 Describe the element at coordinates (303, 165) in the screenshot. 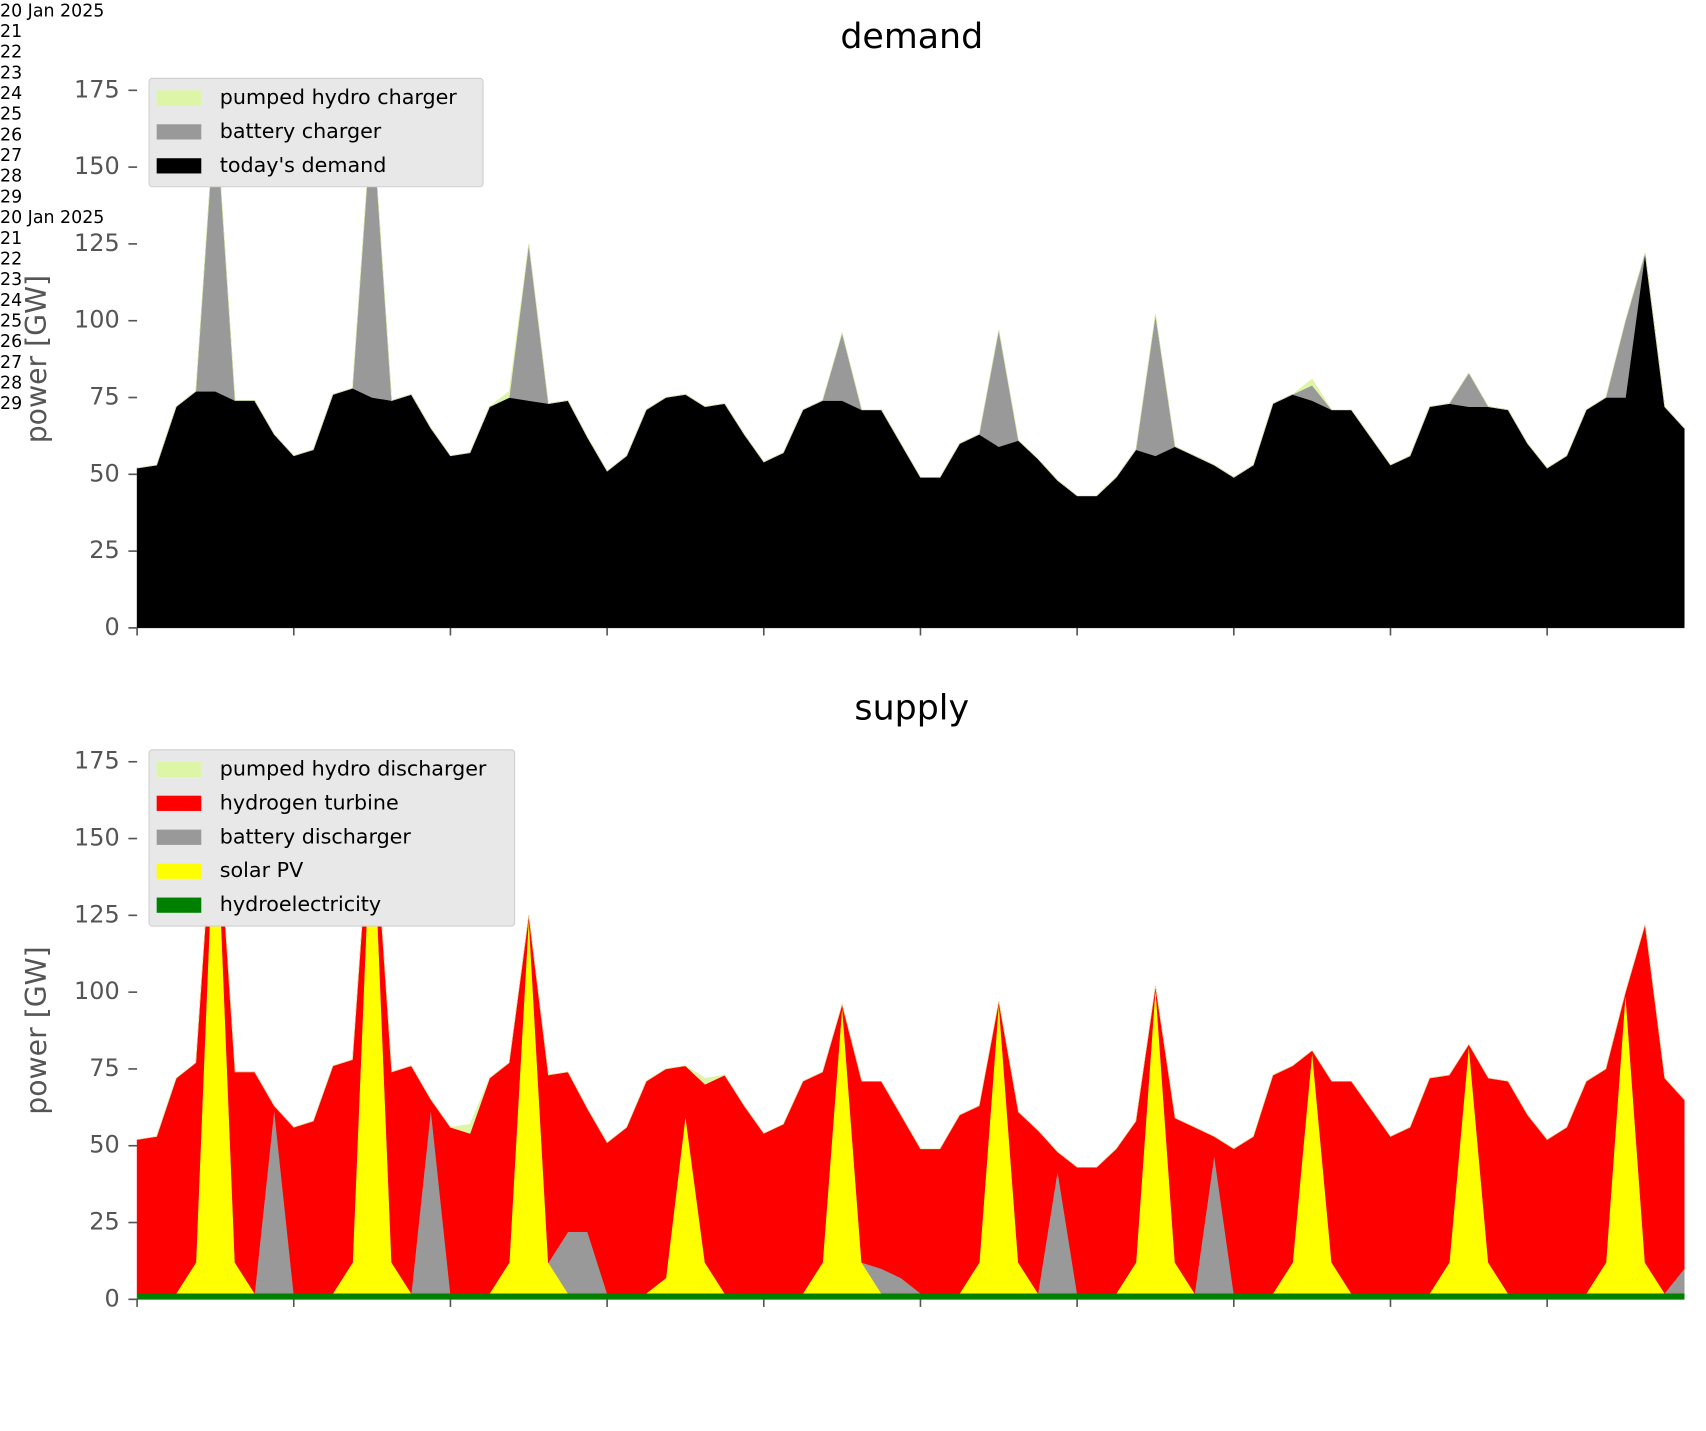

I see `legend-label: today's demand` at that location.